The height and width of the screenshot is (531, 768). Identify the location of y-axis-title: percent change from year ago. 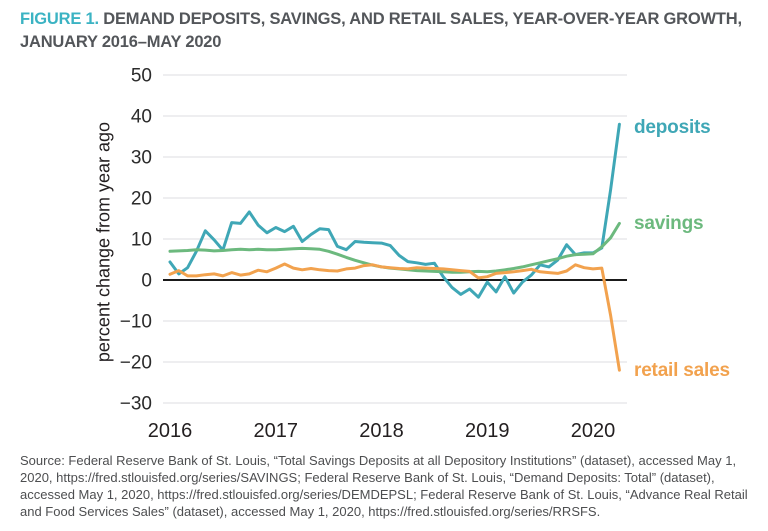
(103, 242).